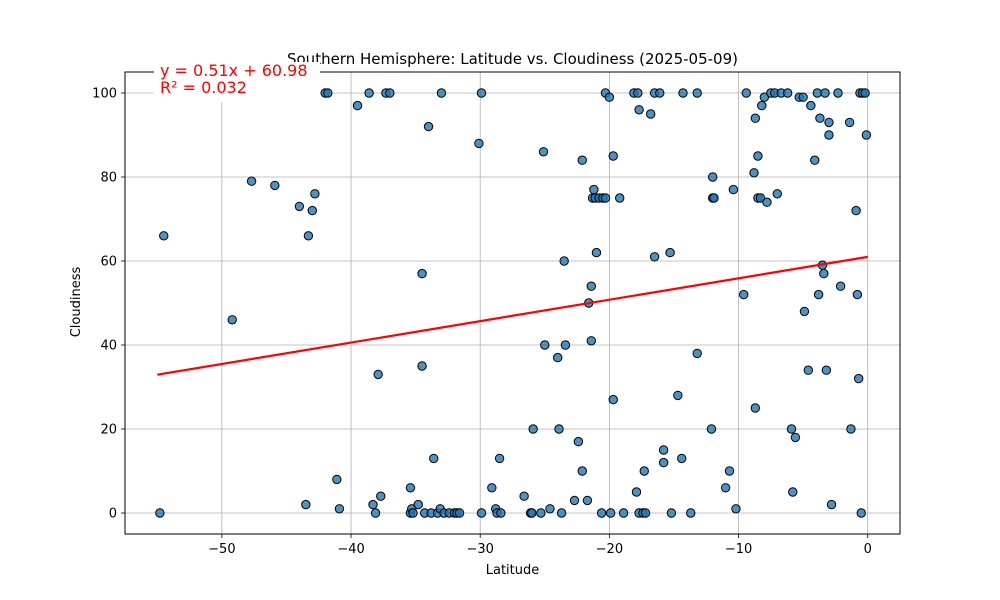 The height and width of the screenshot is (600, 1000). What do you see at coordinates (108, 346) in the screenshot?
I see `y-tick-label: 40` at bounding box center [108, 346].